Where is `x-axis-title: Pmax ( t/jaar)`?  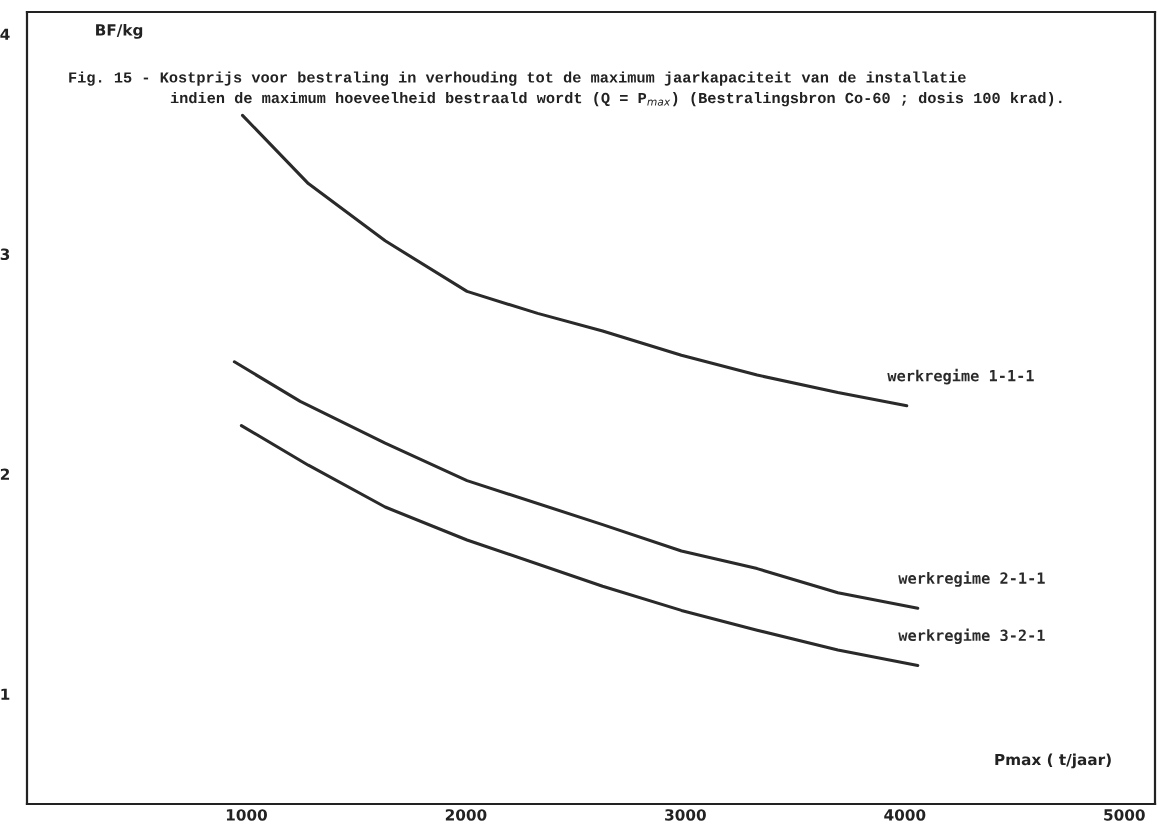
x-axis-title: Pmax ( t/jaar) is located at coordinates (1053, 761).